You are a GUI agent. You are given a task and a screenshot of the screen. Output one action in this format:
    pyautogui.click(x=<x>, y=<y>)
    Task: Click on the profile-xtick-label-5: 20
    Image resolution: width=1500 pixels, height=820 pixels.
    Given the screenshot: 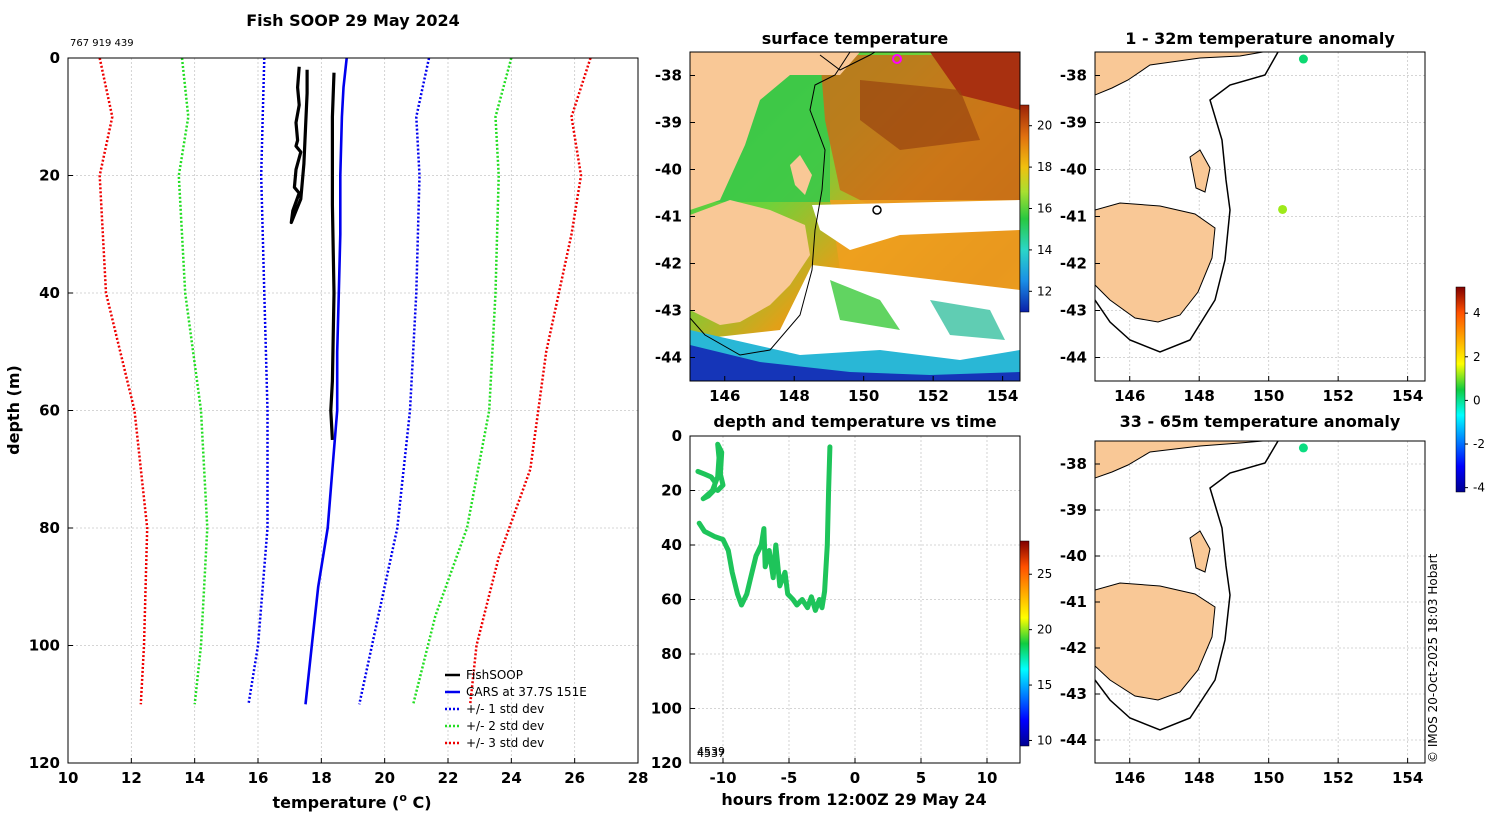 What is the action you would take?
    pyautogui.click(x=384, y=778)
    